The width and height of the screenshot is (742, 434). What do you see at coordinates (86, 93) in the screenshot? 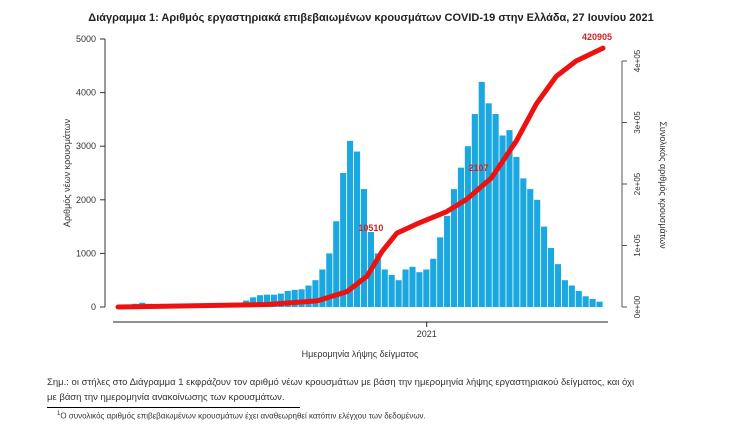
I see `y-tick-label: 4000` at bounding box center [86, 93].